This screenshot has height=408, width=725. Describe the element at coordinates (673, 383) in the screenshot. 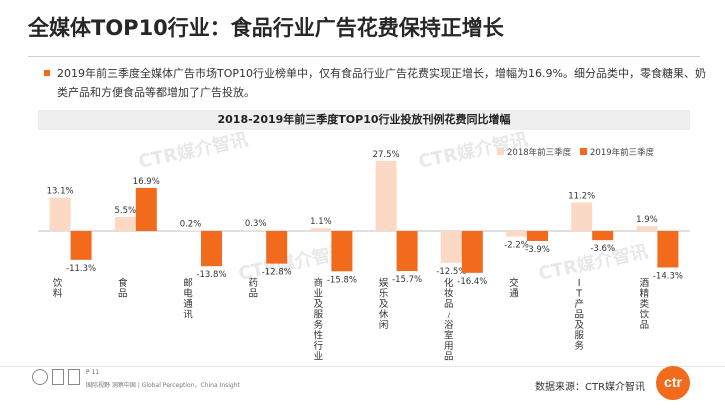

I see `ctr-logo: ctr` at that location.